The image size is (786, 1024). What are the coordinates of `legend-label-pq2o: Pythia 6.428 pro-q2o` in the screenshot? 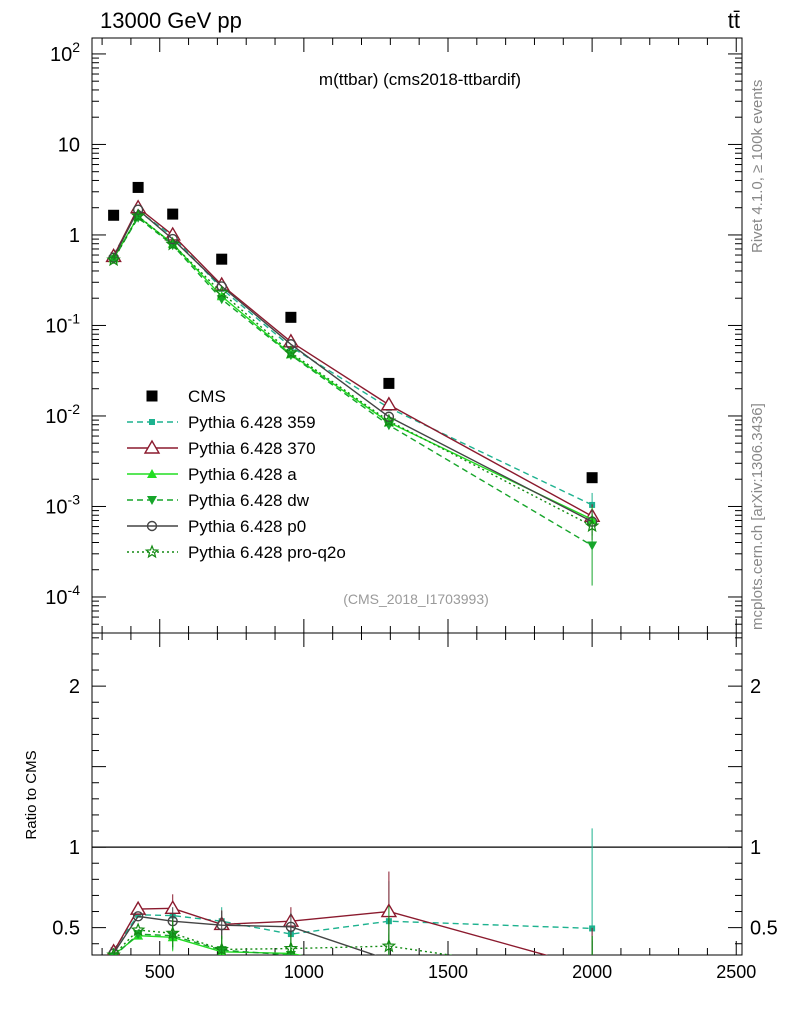 It's located at (267, 552).